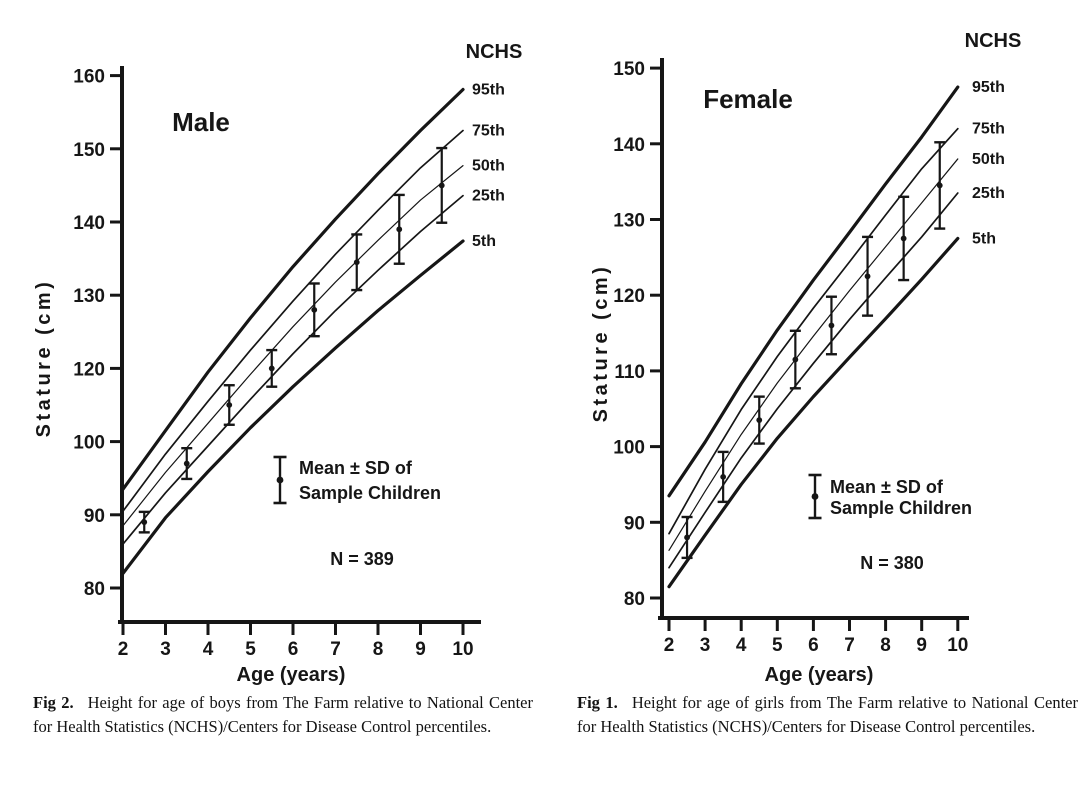 The height and width of the screenshot is (786, 1083). What do you see at coordinates (488, 131) in the screenshot?
I see `percentile-label-75th: 75th` at bounding box center [488, 131].